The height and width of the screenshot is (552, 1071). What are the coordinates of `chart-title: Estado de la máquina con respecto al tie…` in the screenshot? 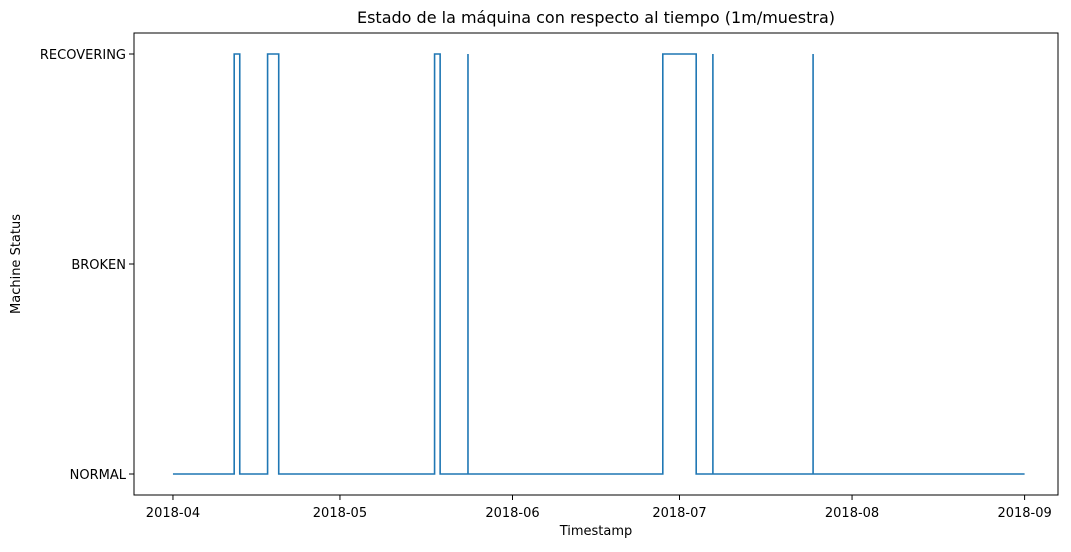 It's located at (596, 17).